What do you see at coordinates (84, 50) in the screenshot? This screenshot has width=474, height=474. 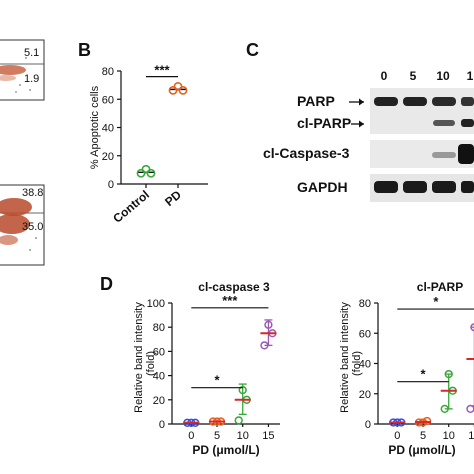 I see `panel-letter: B` at bounding box center [84, 50].